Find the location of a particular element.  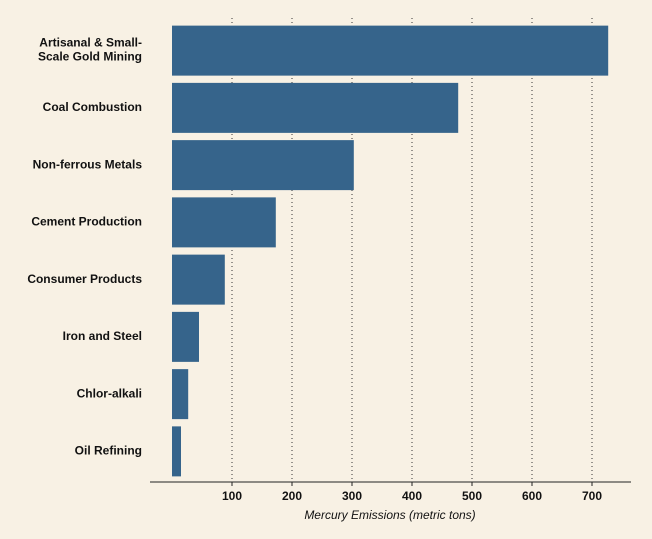

x-tick-label: 700 is located at coordinates (592, 496).